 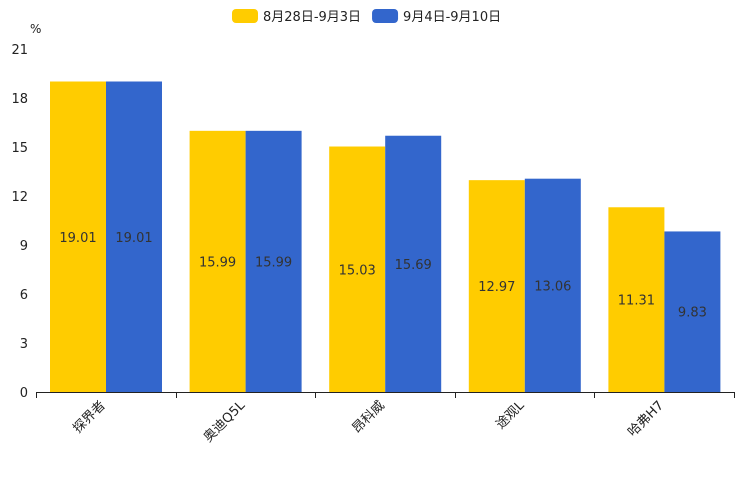 What do you see at coordinates (89, 417) in the screenshot?
I see `x-tick-label: 探界者` at bounding box center [89, 417].